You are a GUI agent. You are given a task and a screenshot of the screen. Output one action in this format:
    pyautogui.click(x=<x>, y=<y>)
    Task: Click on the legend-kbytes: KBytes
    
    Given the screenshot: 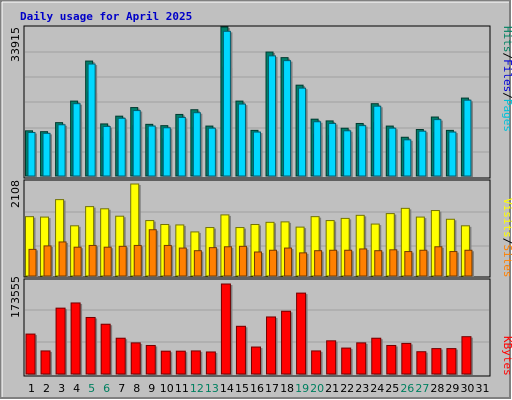 What is the action you would take?
    pyautogui.click(x=506, y=356)
    